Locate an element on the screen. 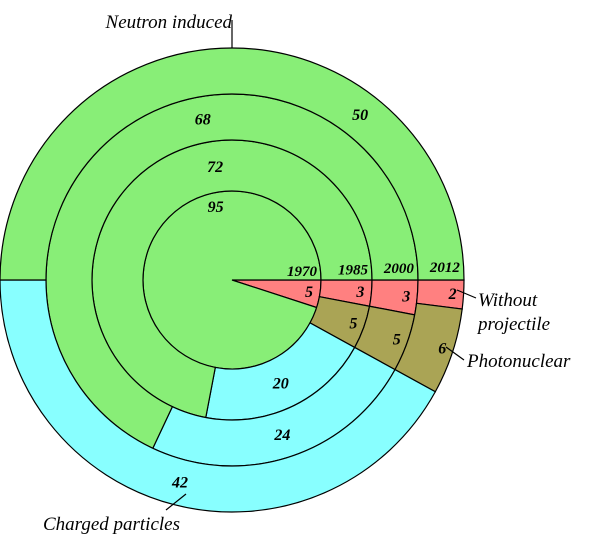 The height and width of the screenshot is (536, 592). segment-1970-neutron-induced is located at coordinates (232, 280).